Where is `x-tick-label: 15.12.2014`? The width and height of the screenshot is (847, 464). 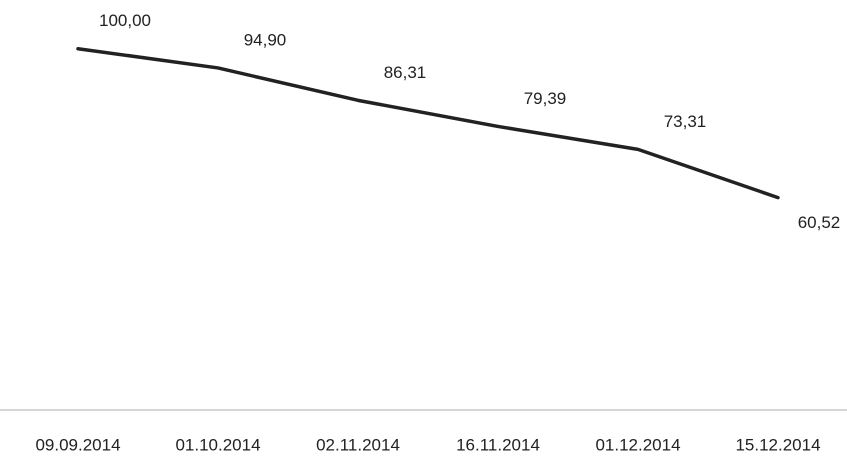
x-tick-label: 15.12.2014 is located at coordinates (777, 444).